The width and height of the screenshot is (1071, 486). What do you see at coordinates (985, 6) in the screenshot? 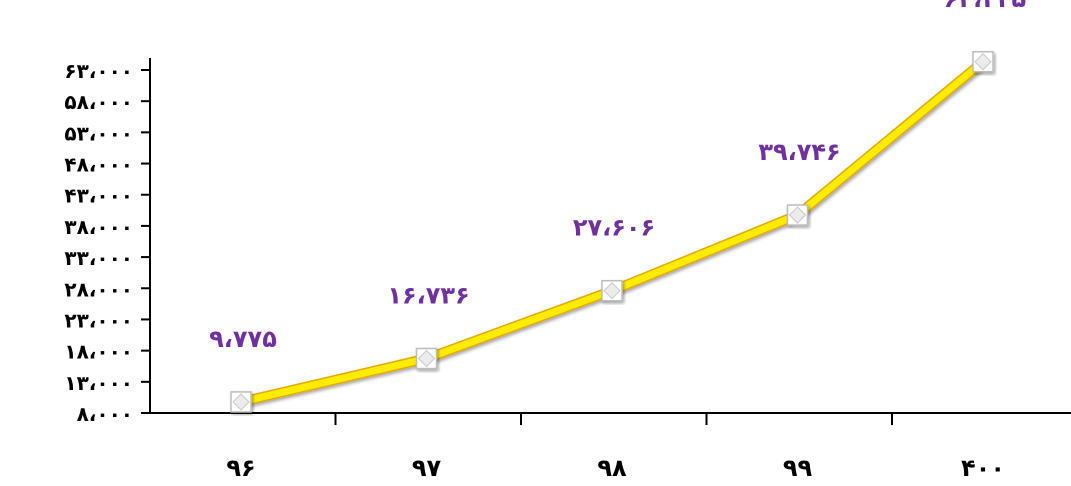
I see `data-label: ۶۴،۳۲۵` at bounding box center [985, 6].